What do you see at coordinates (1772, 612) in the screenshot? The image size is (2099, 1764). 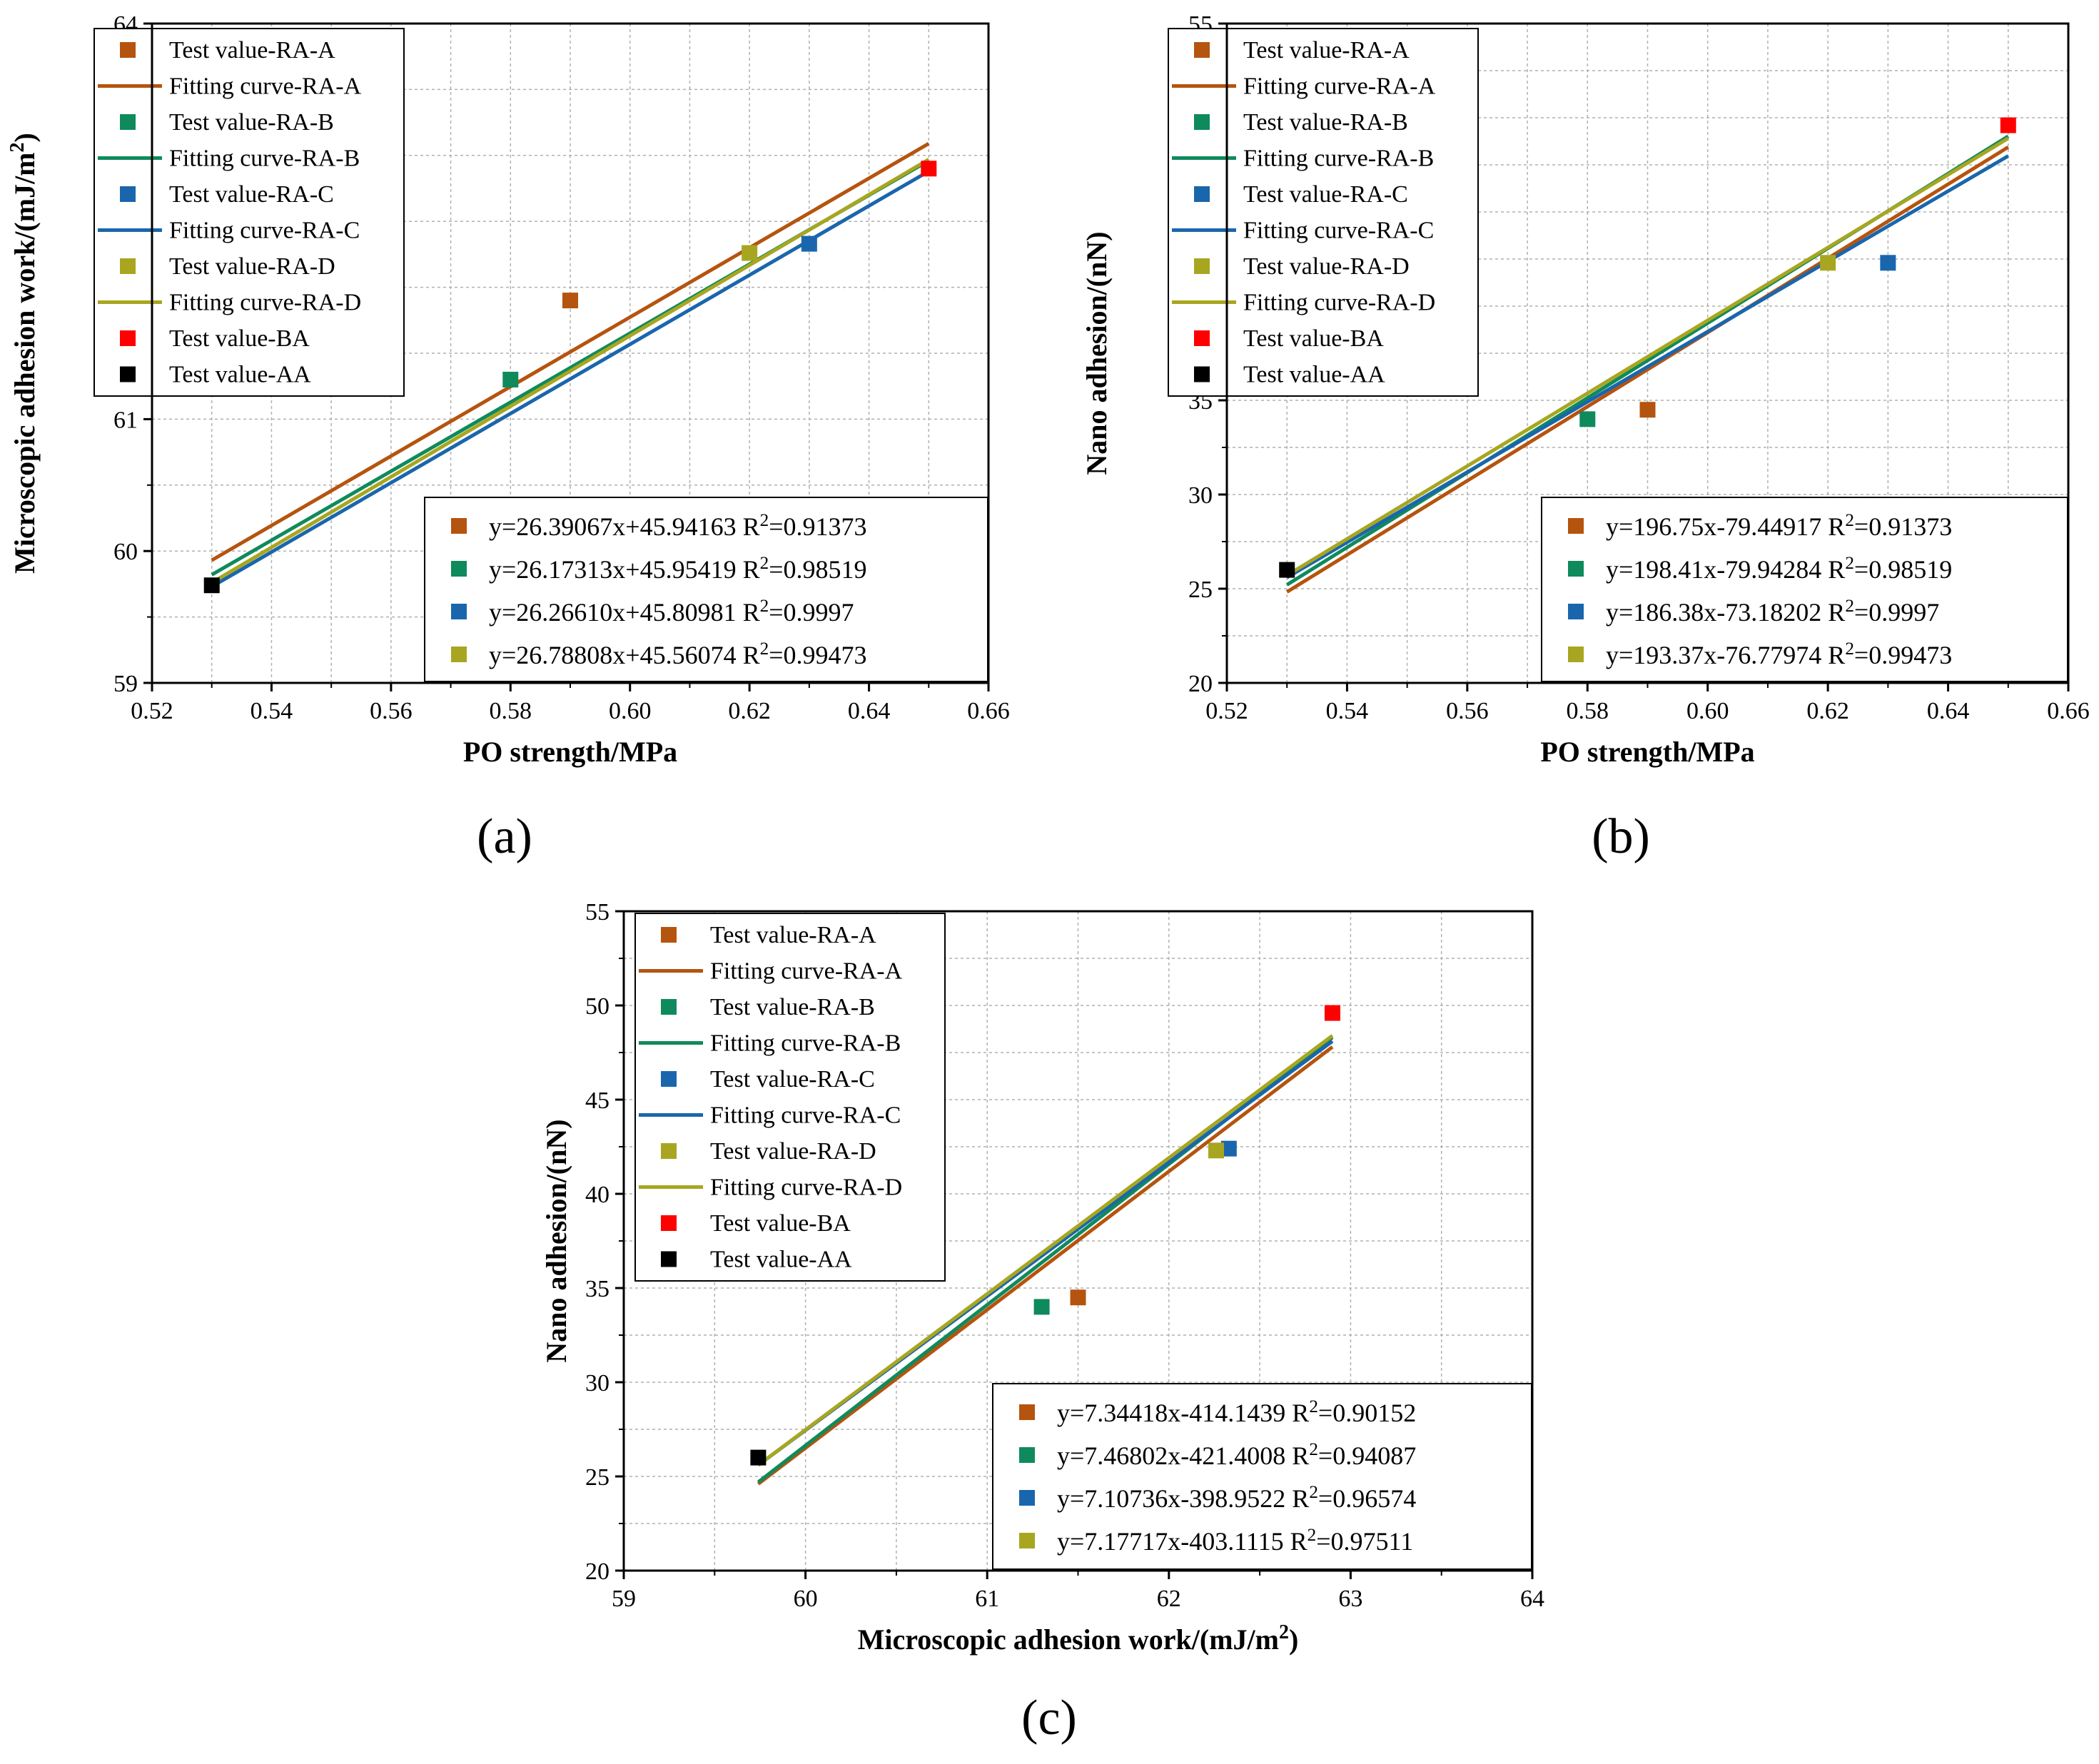 I see `equation-label: y=186.38x-73.18202 R2=0.9997` at bounding box center [1772, 612].